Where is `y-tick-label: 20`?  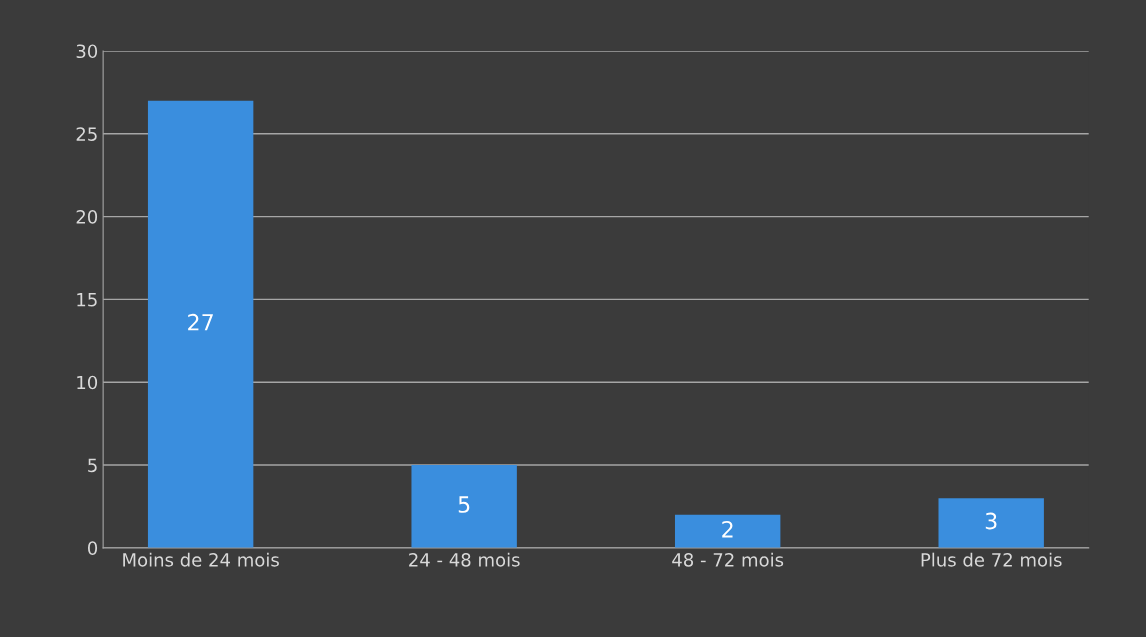 y-tick-label: 20 is located at coordinates (87, 217).